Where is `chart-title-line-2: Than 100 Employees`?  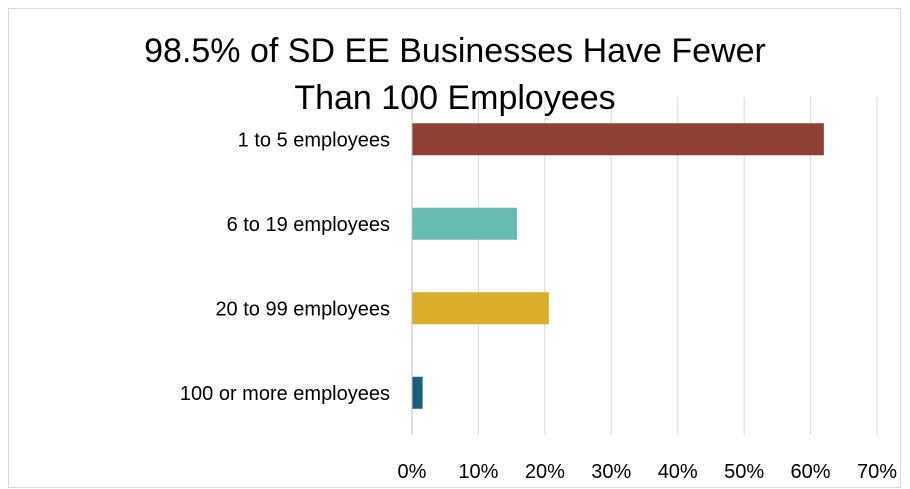 chart-title-line-2: Than 100 Employees is located at coordinates (455, 98).